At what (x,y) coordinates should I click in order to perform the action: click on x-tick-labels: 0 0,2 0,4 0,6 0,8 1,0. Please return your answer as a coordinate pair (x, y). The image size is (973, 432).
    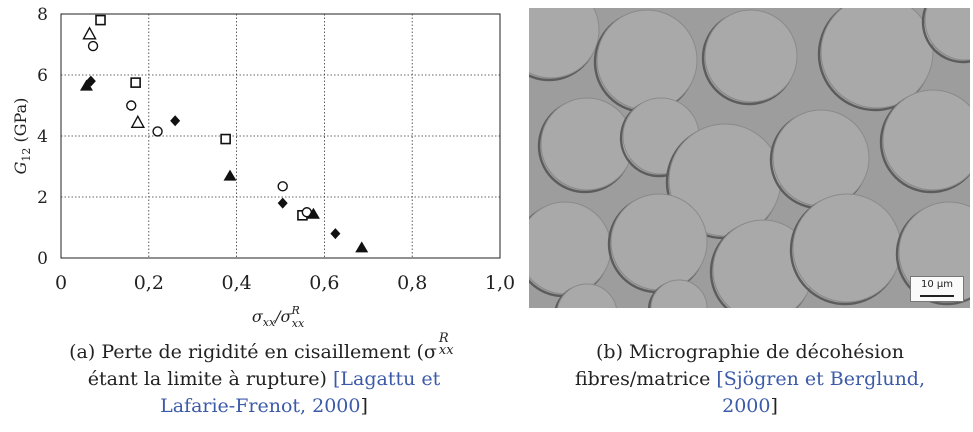
    Looking at the image, I should click on (285, 283).